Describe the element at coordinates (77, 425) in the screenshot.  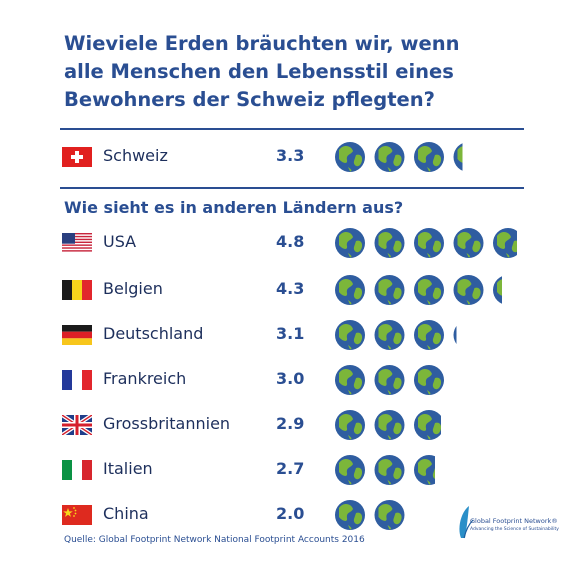
I see `uk-flag-icon` at that location.